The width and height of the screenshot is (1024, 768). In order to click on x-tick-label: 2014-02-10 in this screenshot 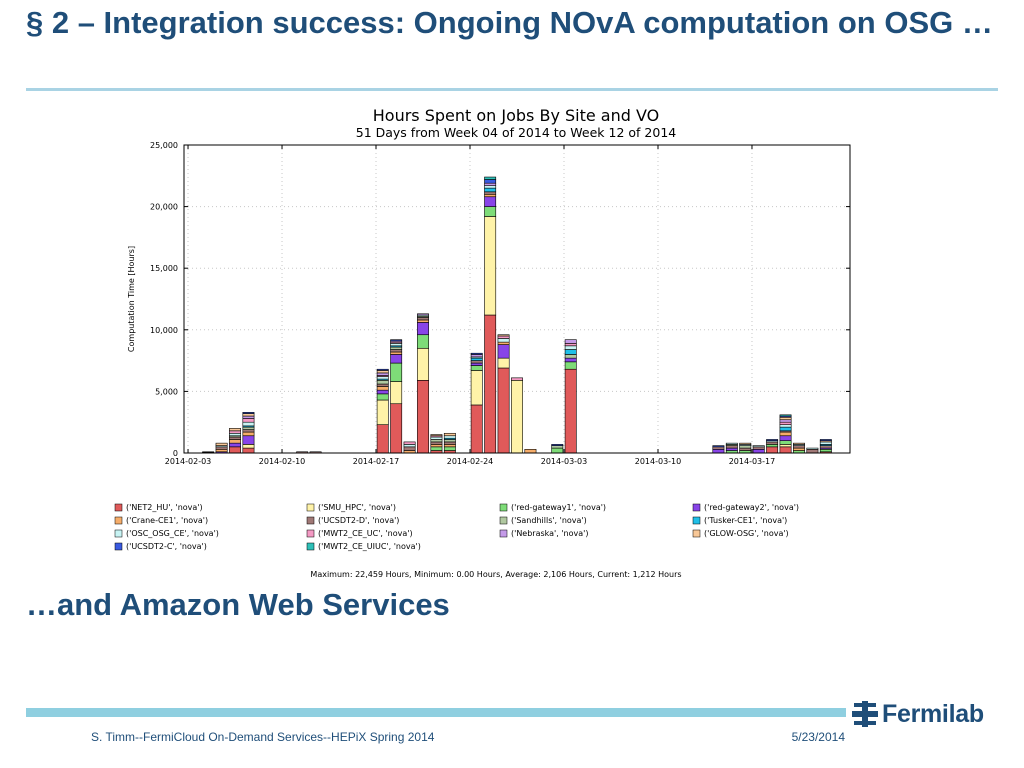, I will do `click(282, 461)`.